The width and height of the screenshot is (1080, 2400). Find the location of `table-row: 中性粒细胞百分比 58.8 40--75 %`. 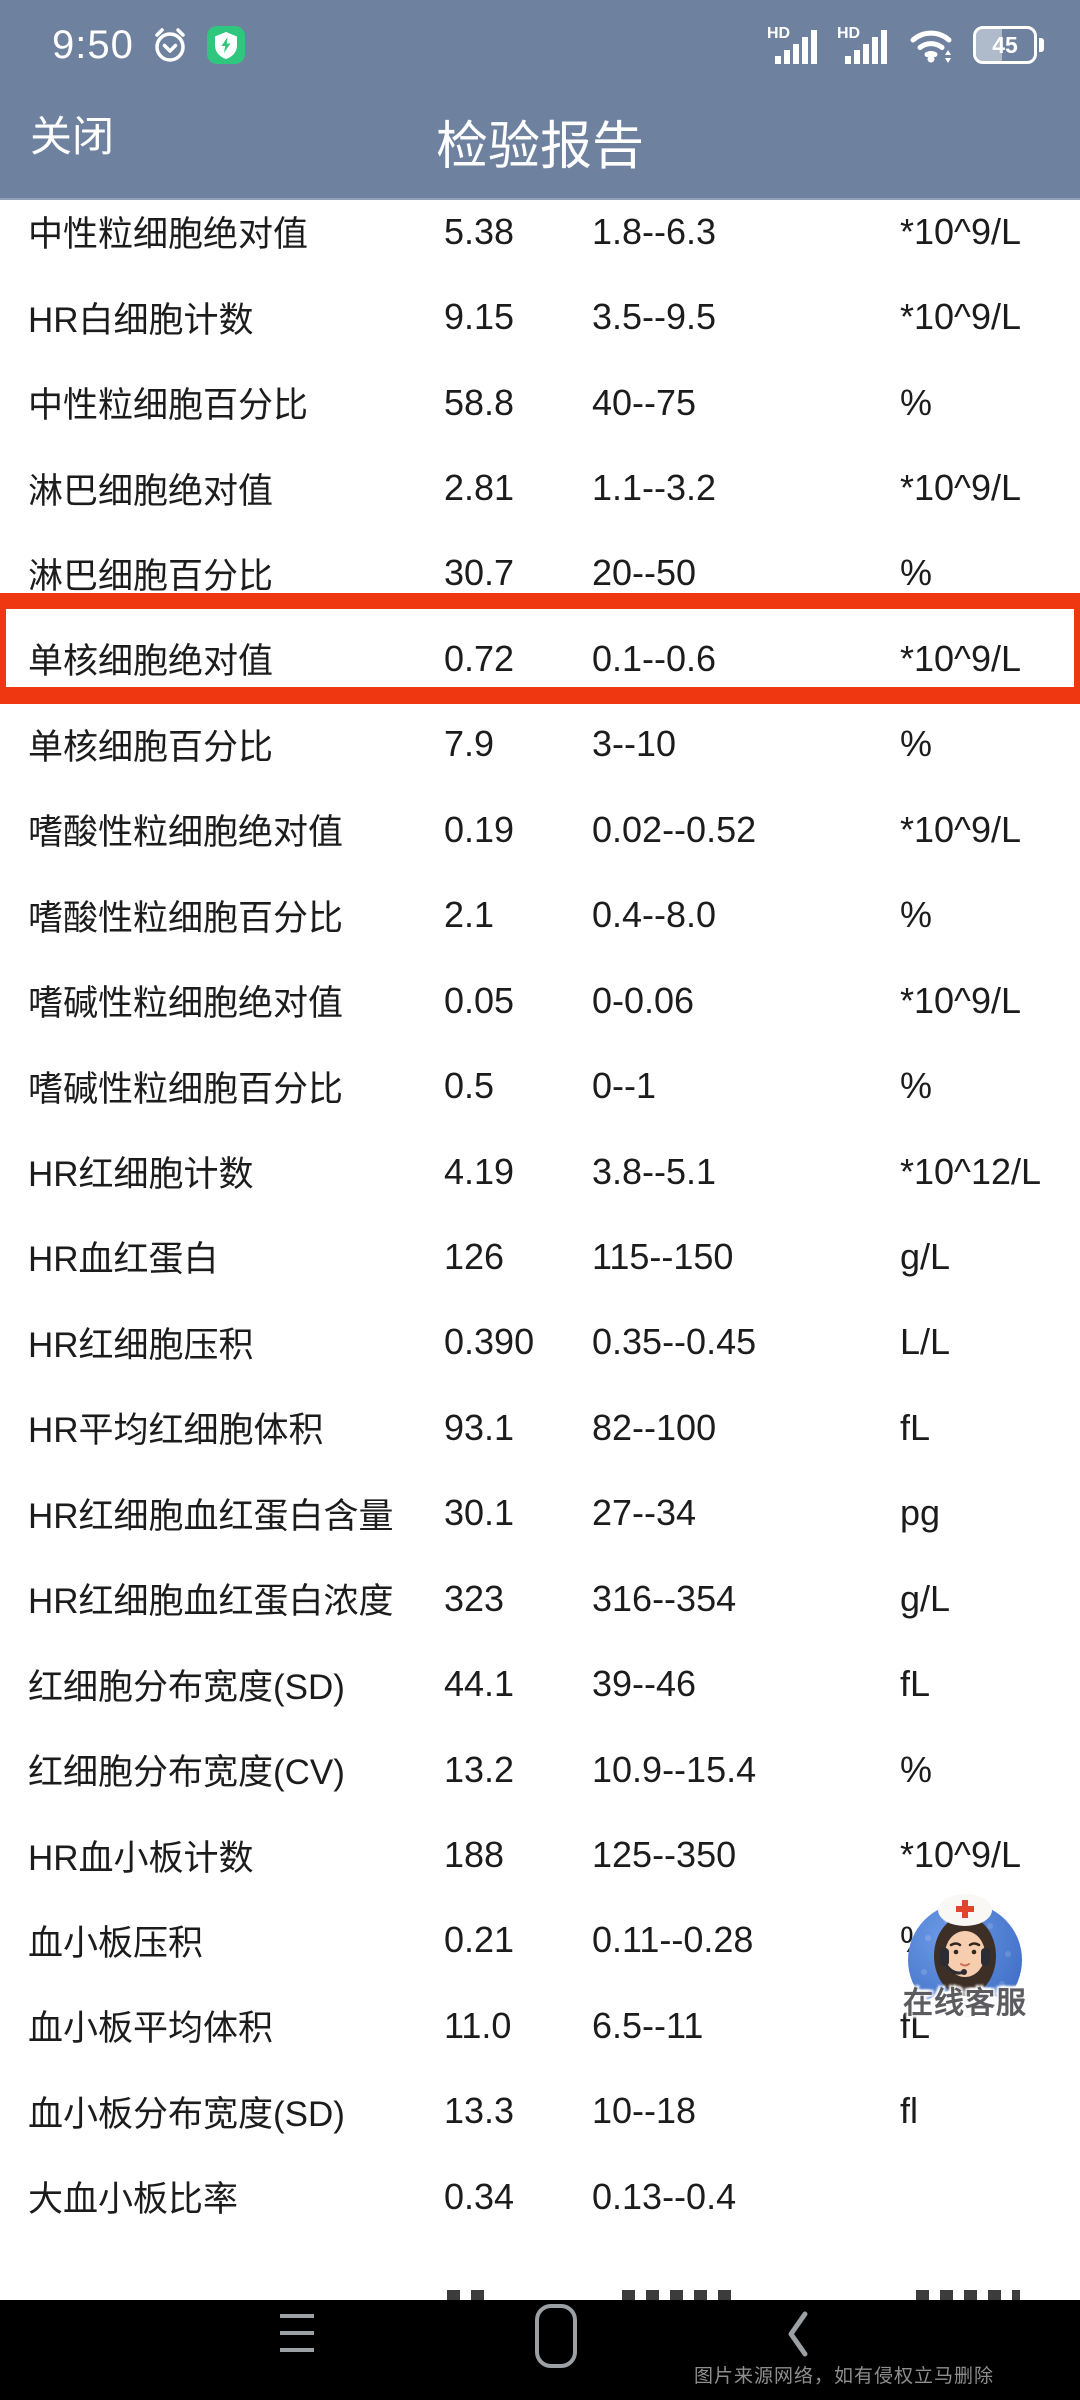

table-row: 中性粒细胞百分比 58.8 40--75 % is located at coordinates (540, 402).